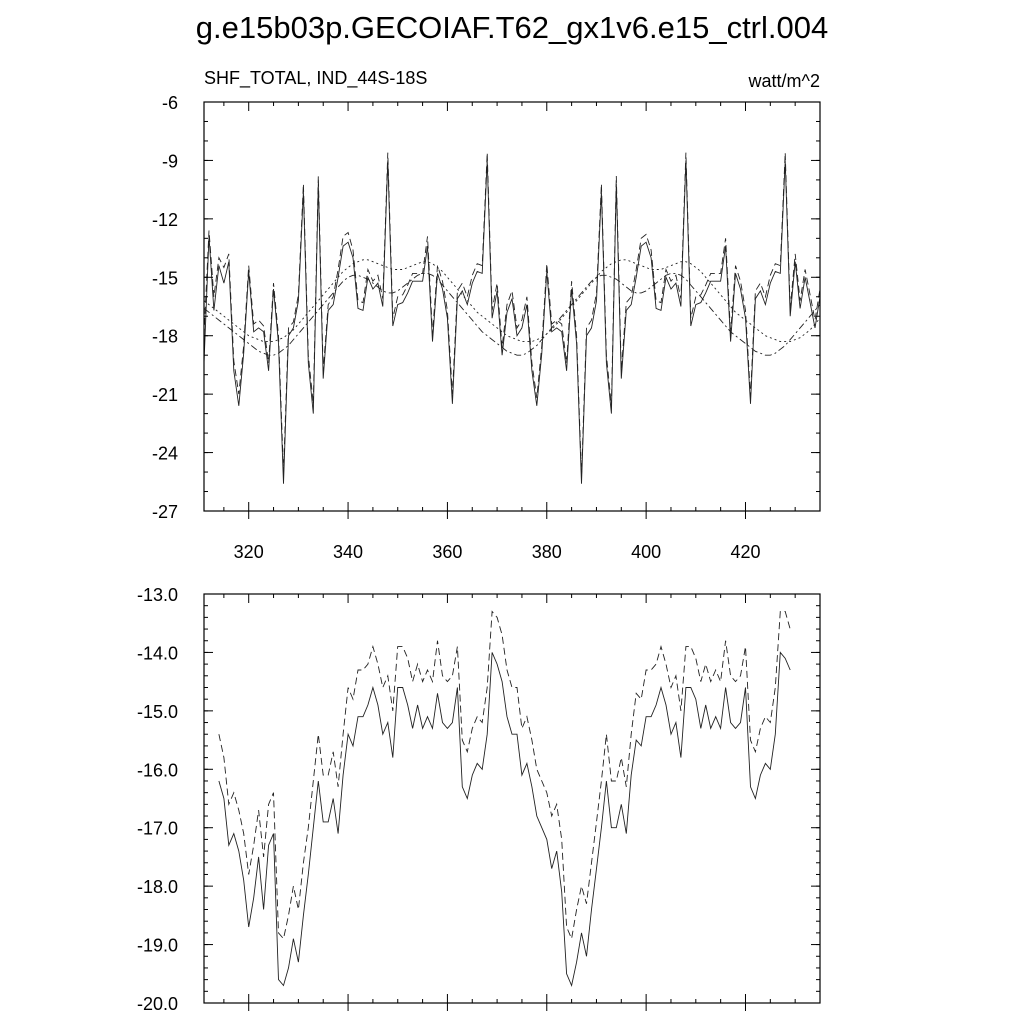 The height and width of the screenshot is (1024, 1024). Describe the element at coordinates (447, 552) in the screenshot. I see `x-tick-label: 360` at that location.